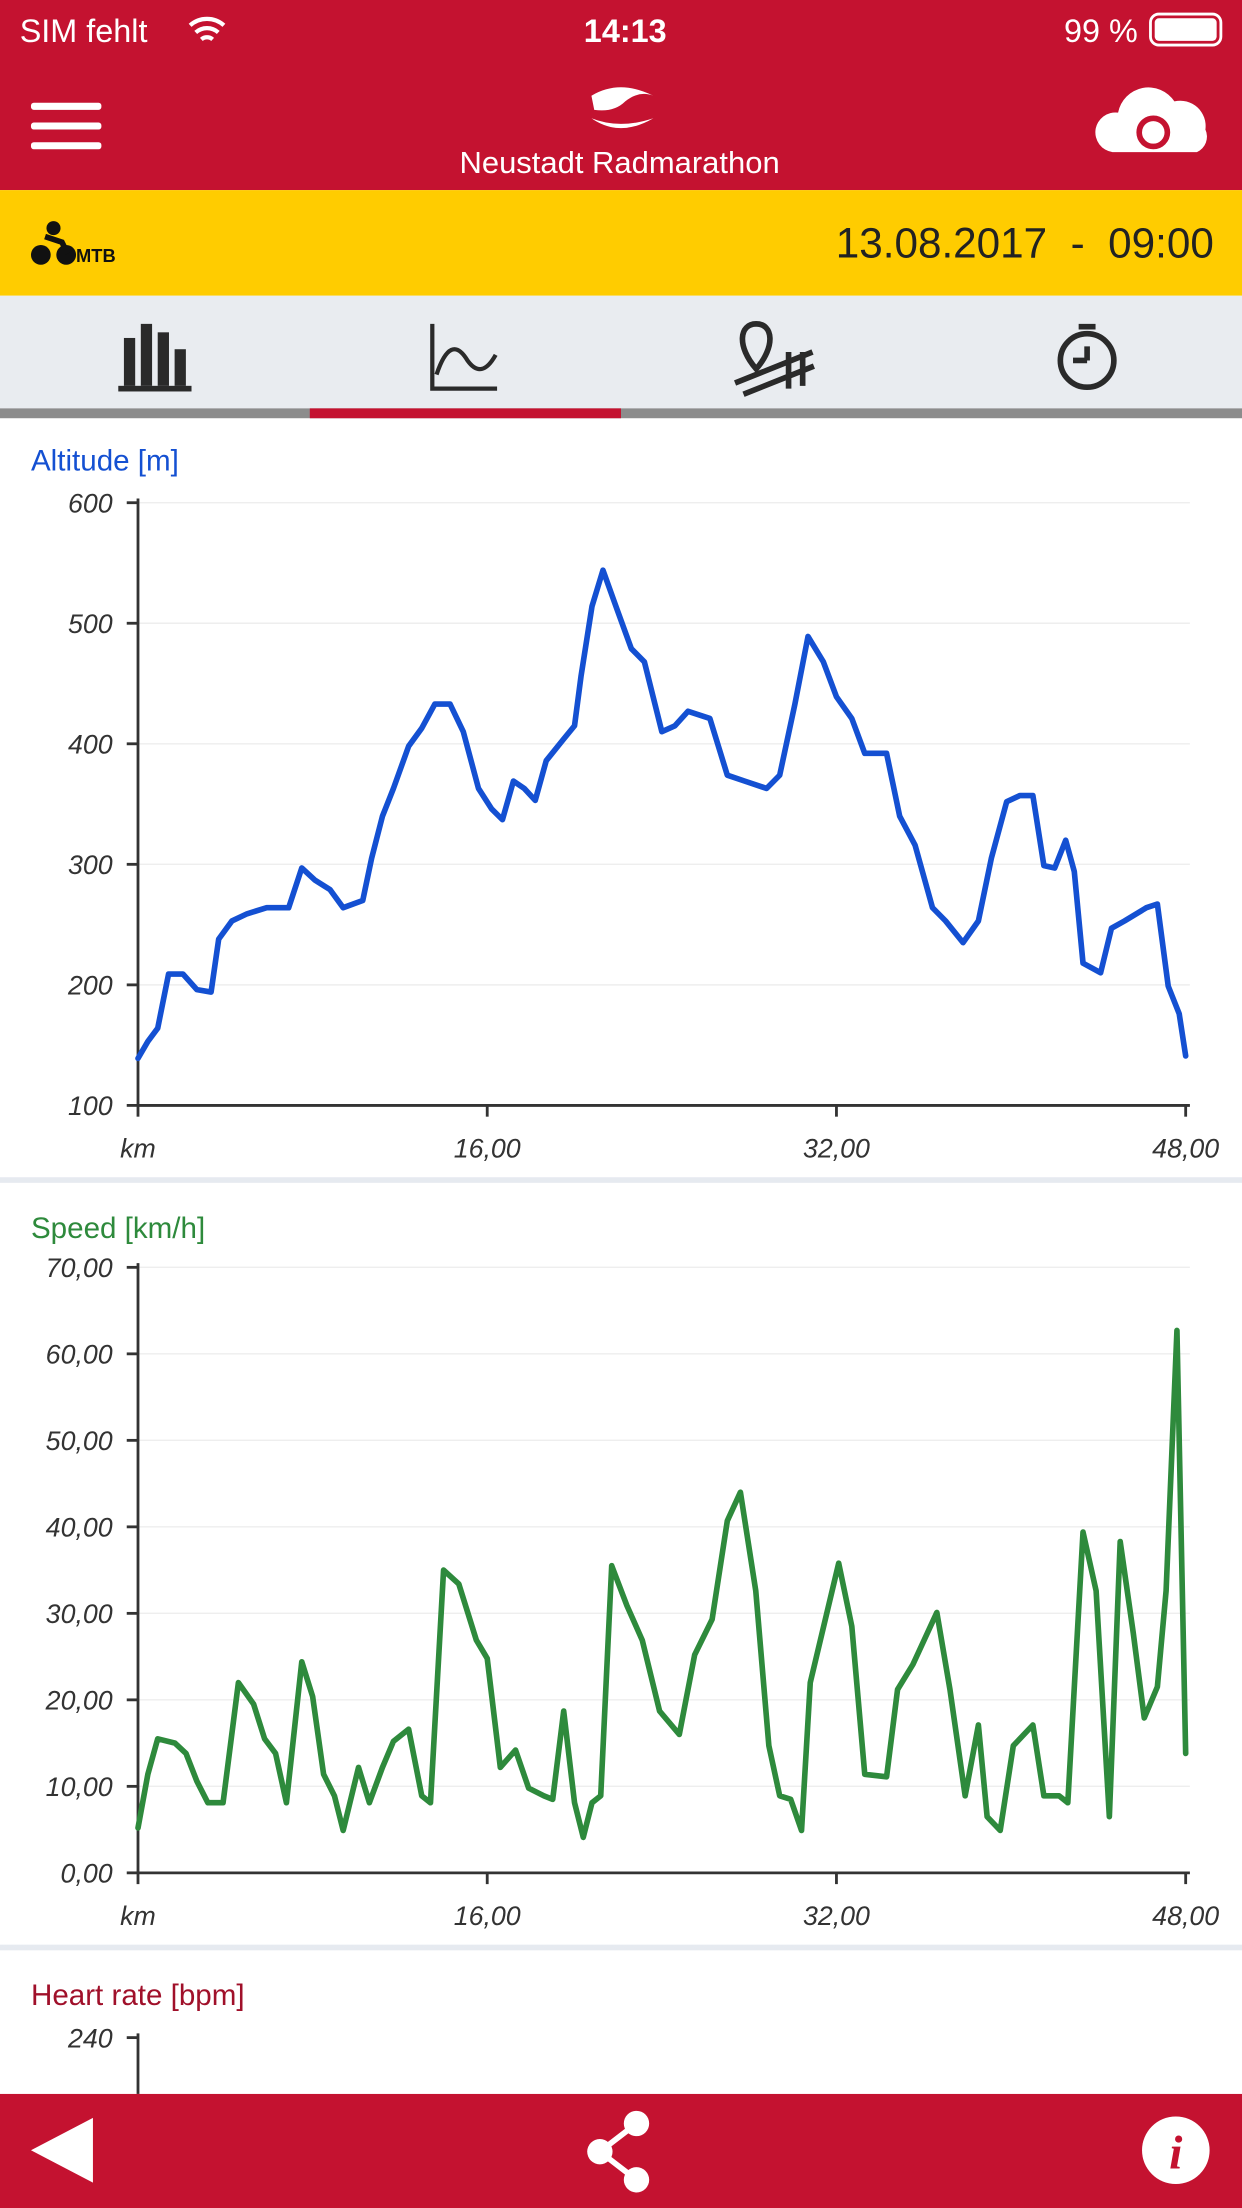 This screenshot has height=2208, width=1242. Describe the element at coordinates (465, 413) in the screenshot. I see `active-tab-indicator` at that location.